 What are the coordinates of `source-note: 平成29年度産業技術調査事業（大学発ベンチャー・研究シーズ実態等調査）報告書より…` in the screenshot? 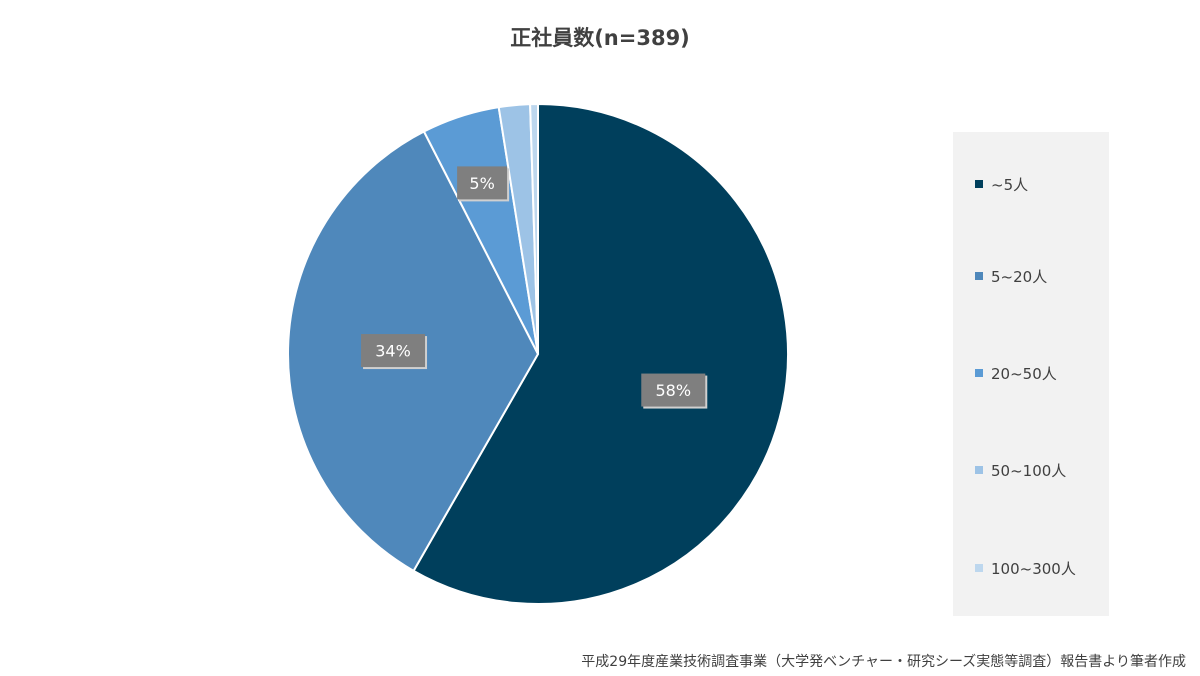 It's located at (883, 662).